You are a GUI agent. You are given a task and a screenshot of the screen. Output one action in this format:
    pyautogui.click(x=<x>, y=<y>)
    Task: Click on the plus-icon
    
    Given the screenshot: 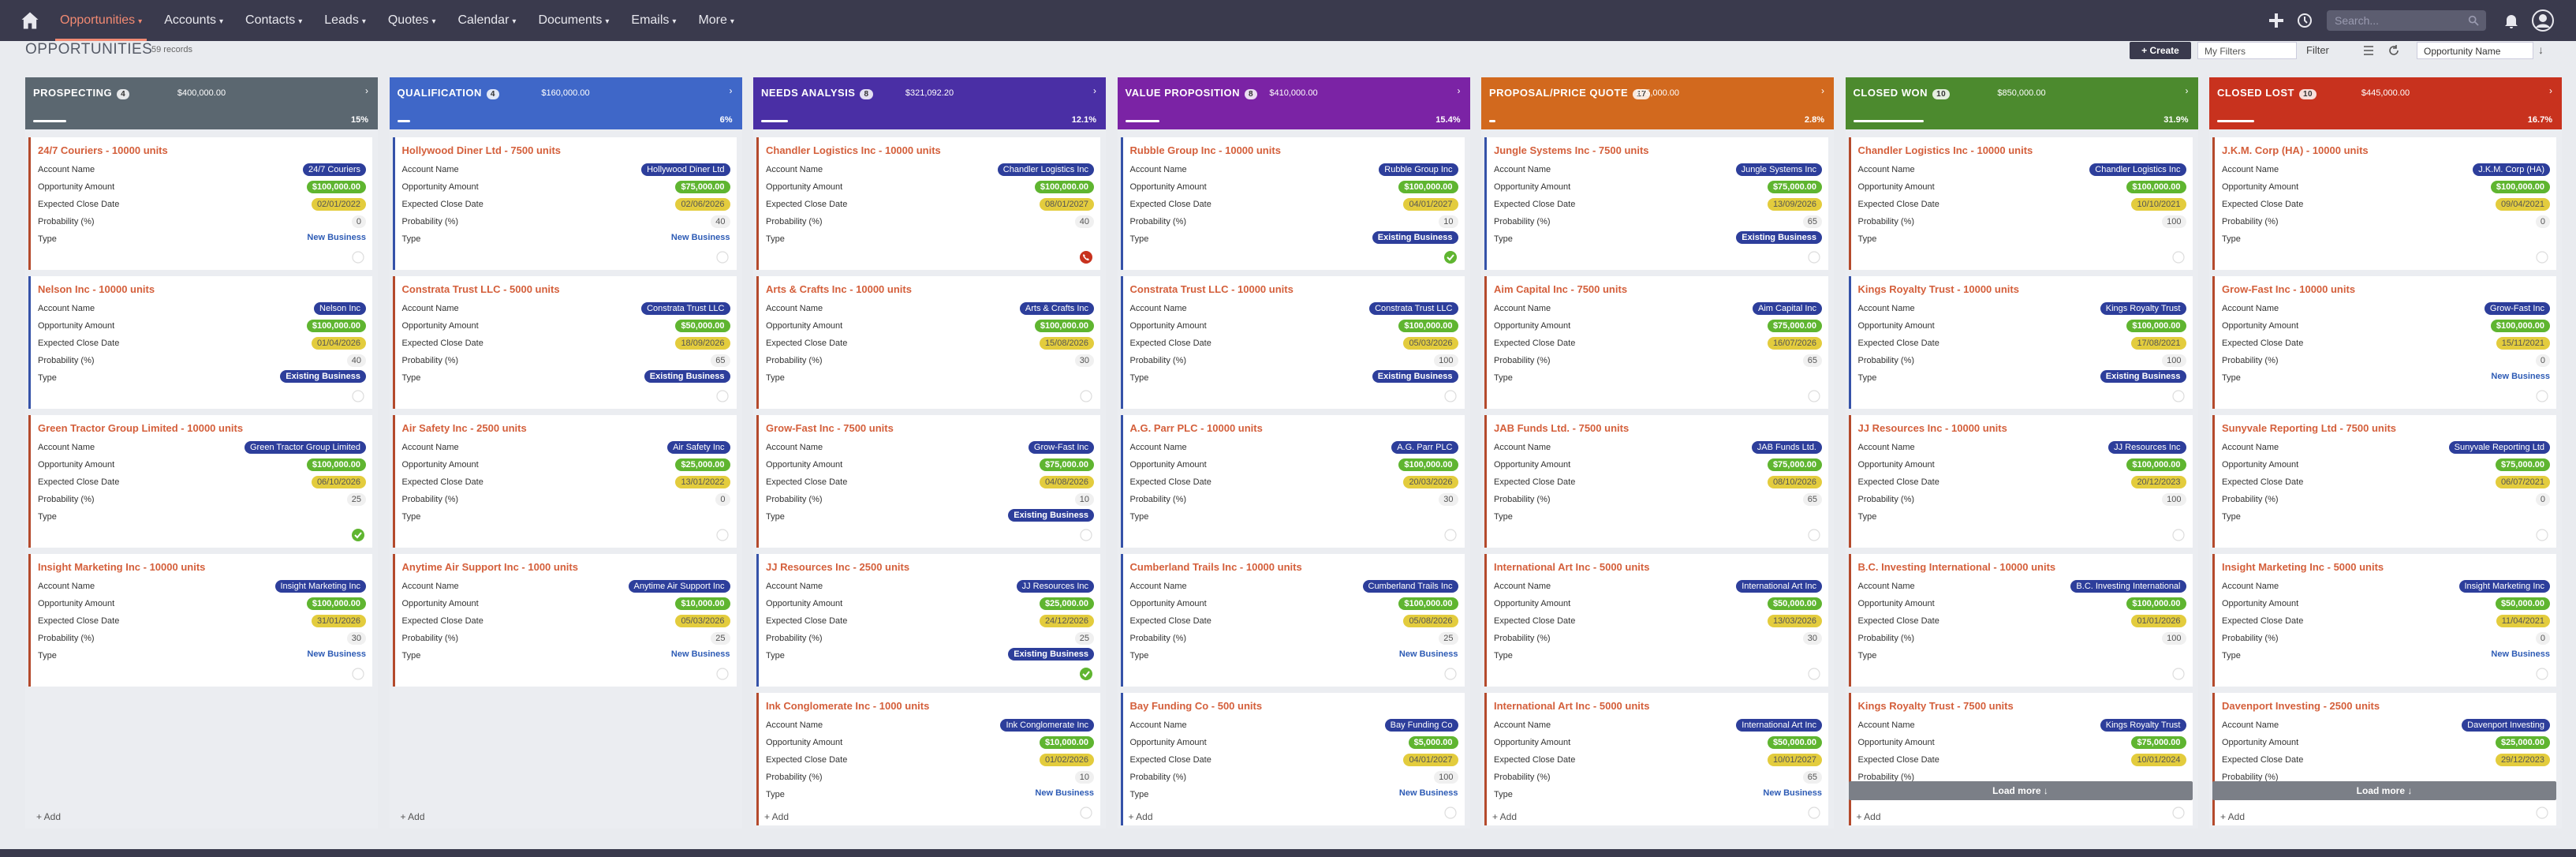 What is the action you would take?
    pyautogui.click(x=2276, y=21)
    